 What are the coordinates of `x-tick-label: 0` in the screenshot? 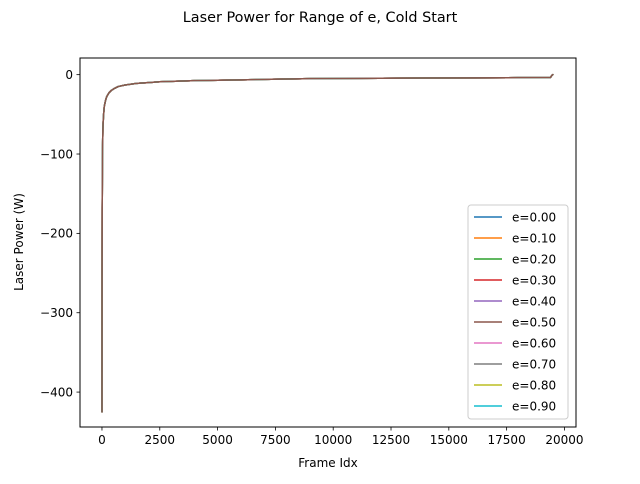 It's located at (102, 440).